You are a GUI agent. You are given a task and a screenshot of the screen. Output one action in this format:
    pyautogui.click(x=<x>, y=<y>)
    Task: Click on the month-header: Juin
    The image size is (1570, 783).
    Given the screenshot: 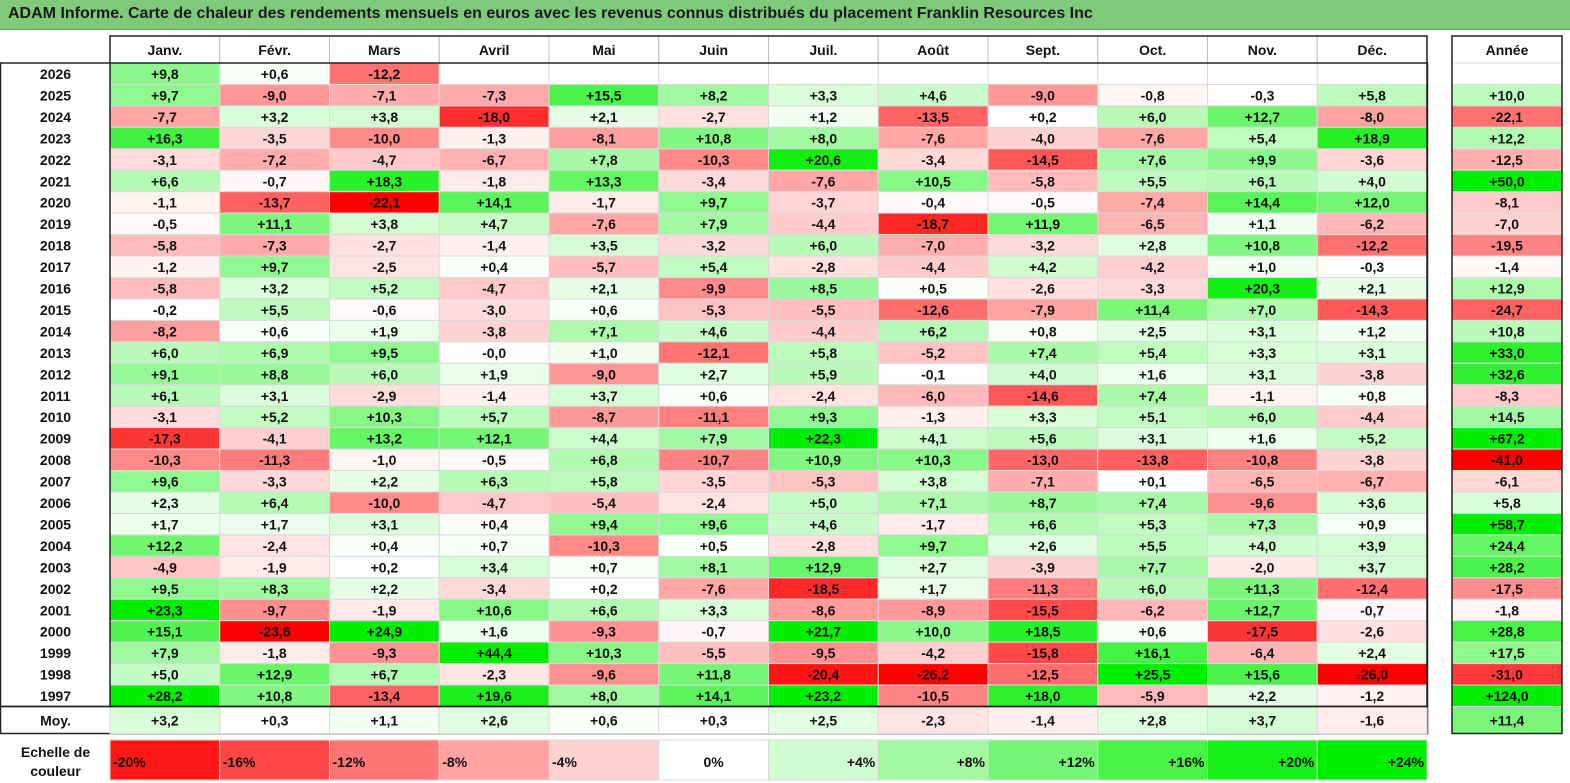 What is the action you would take?
    pyautogui.click(x=713, y=50)
    